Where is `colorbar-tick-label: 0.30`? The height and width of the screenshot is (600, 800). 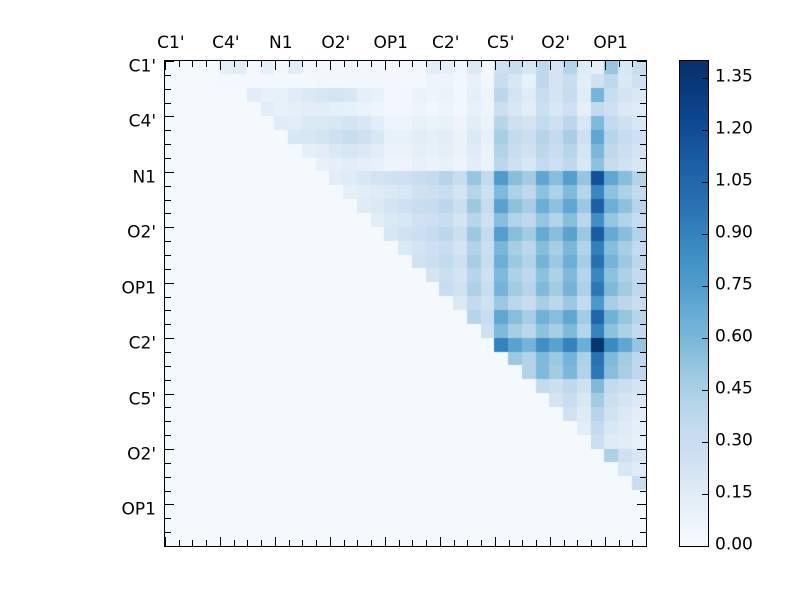
colorbar-tick-label: 0.30 is located at coordinates (734, 440).